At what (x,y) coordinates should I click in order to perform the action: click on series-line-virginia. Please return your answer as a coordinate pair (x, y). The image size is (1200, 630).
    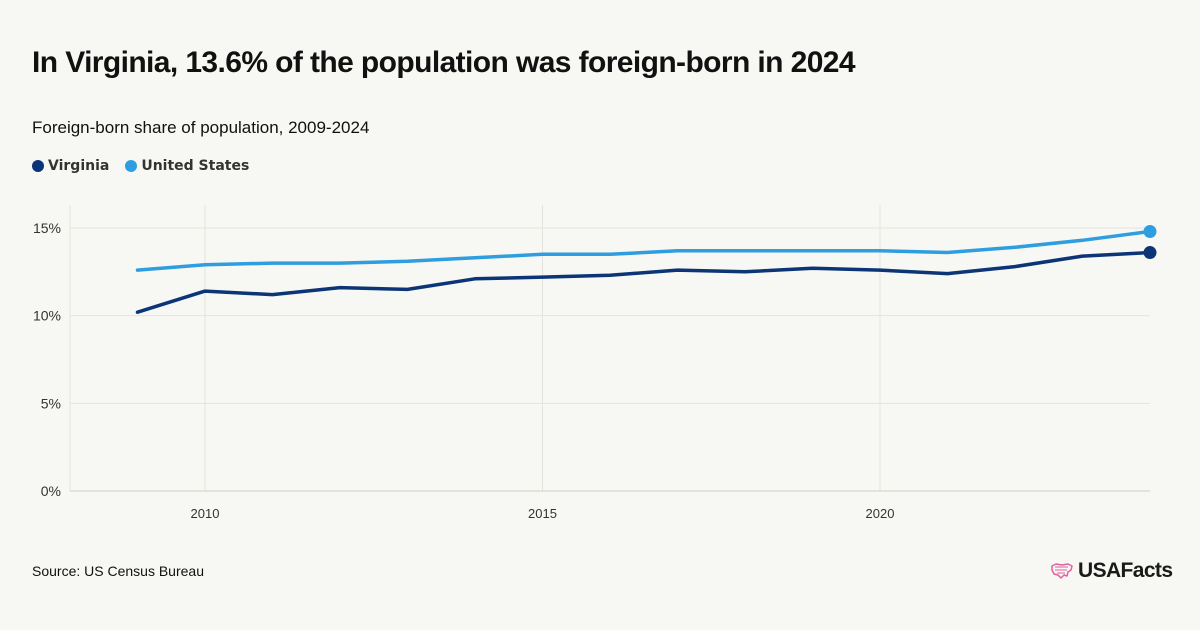
    Looking at the image, I should click on (643, 282).